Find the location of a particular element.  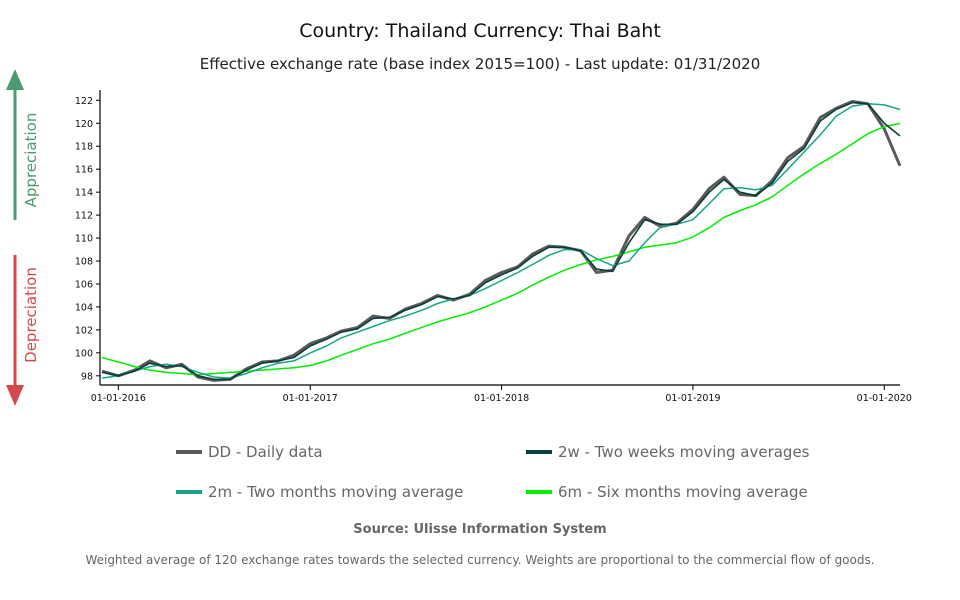

y-tick-label: 112 is located at coordinates (84, 216).